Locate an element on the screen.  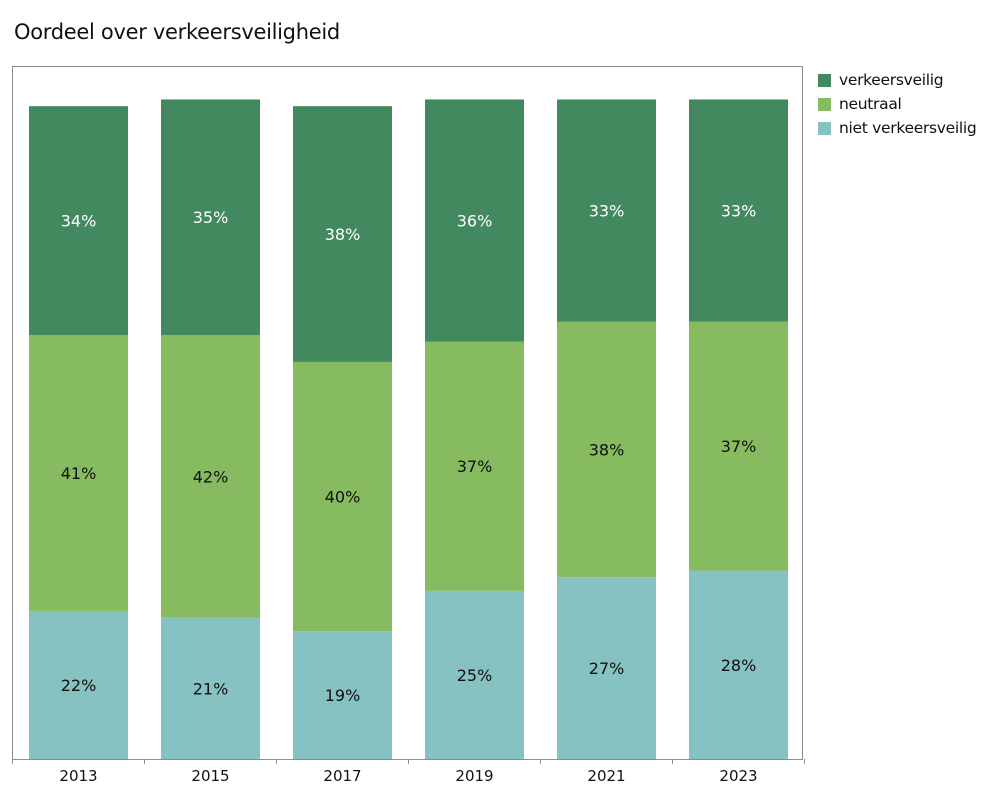
bar-segment-2013-niet-verkeersveilig is located at coordinates (78, 684).